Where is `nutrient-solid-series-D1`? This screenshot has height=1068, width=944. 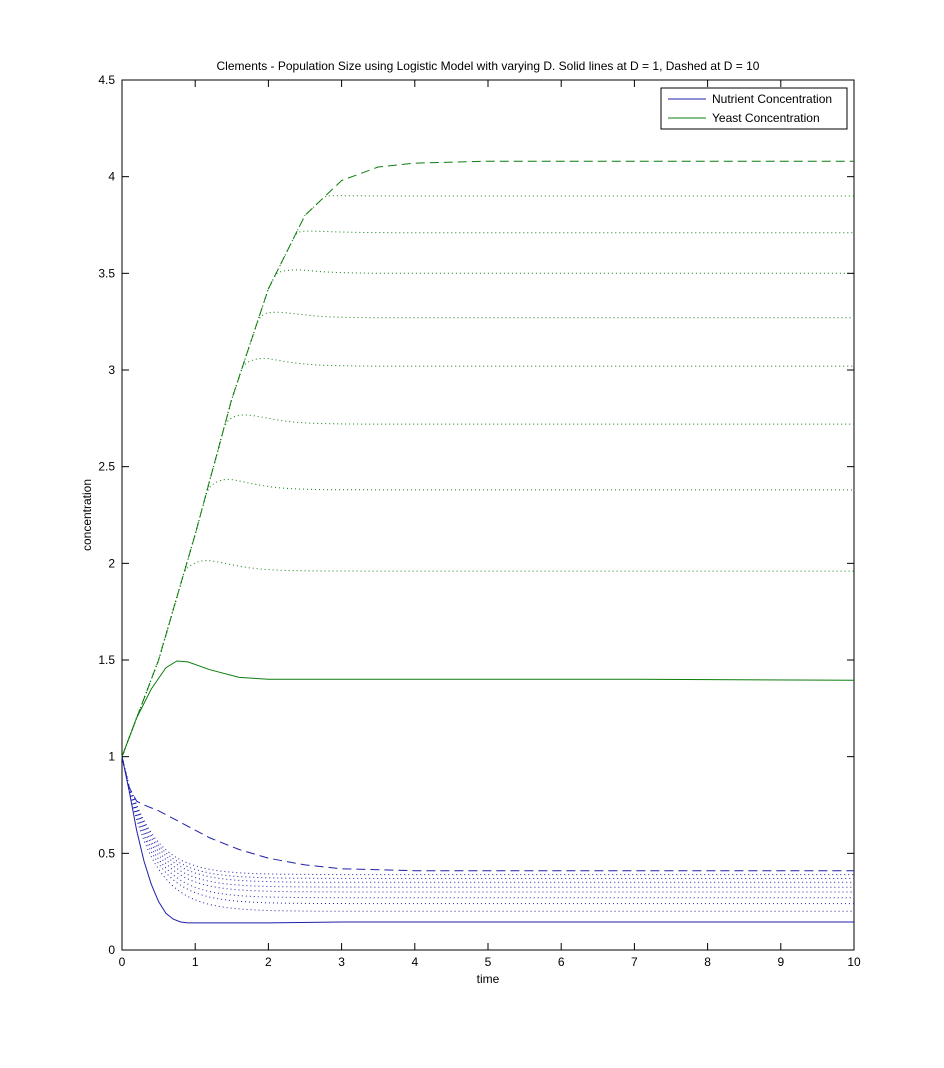 nutrient-solid-series-D1 is located at coordinates (487, 840).